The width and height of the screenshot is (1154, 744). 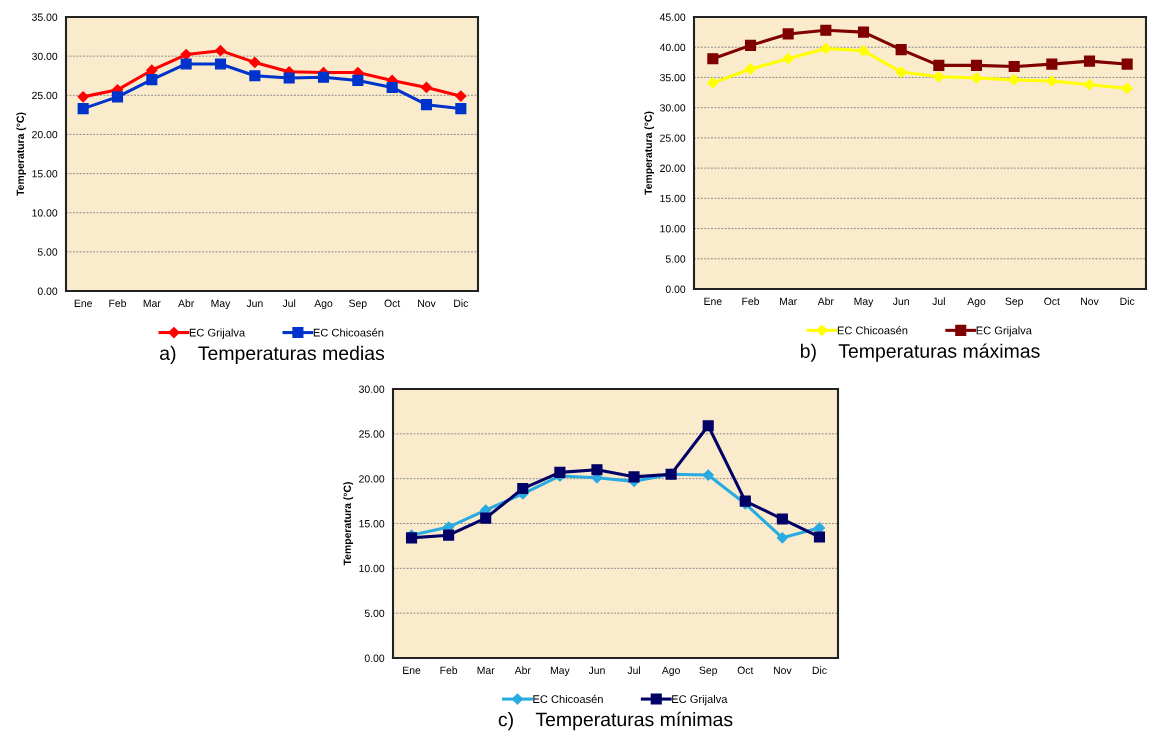 What do you see at coordinates (372, 434) in the screenshot?
I see `y-tick-label: 25.00` at bounding box center [372, 434].